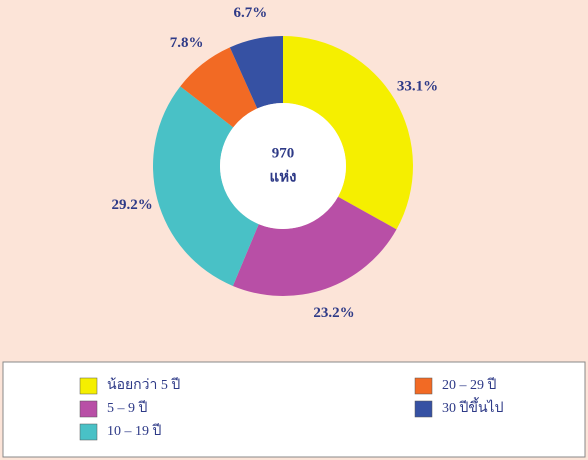  I want to click on legend-label: 30 ปีขึ้นไป, so click(473, 406).